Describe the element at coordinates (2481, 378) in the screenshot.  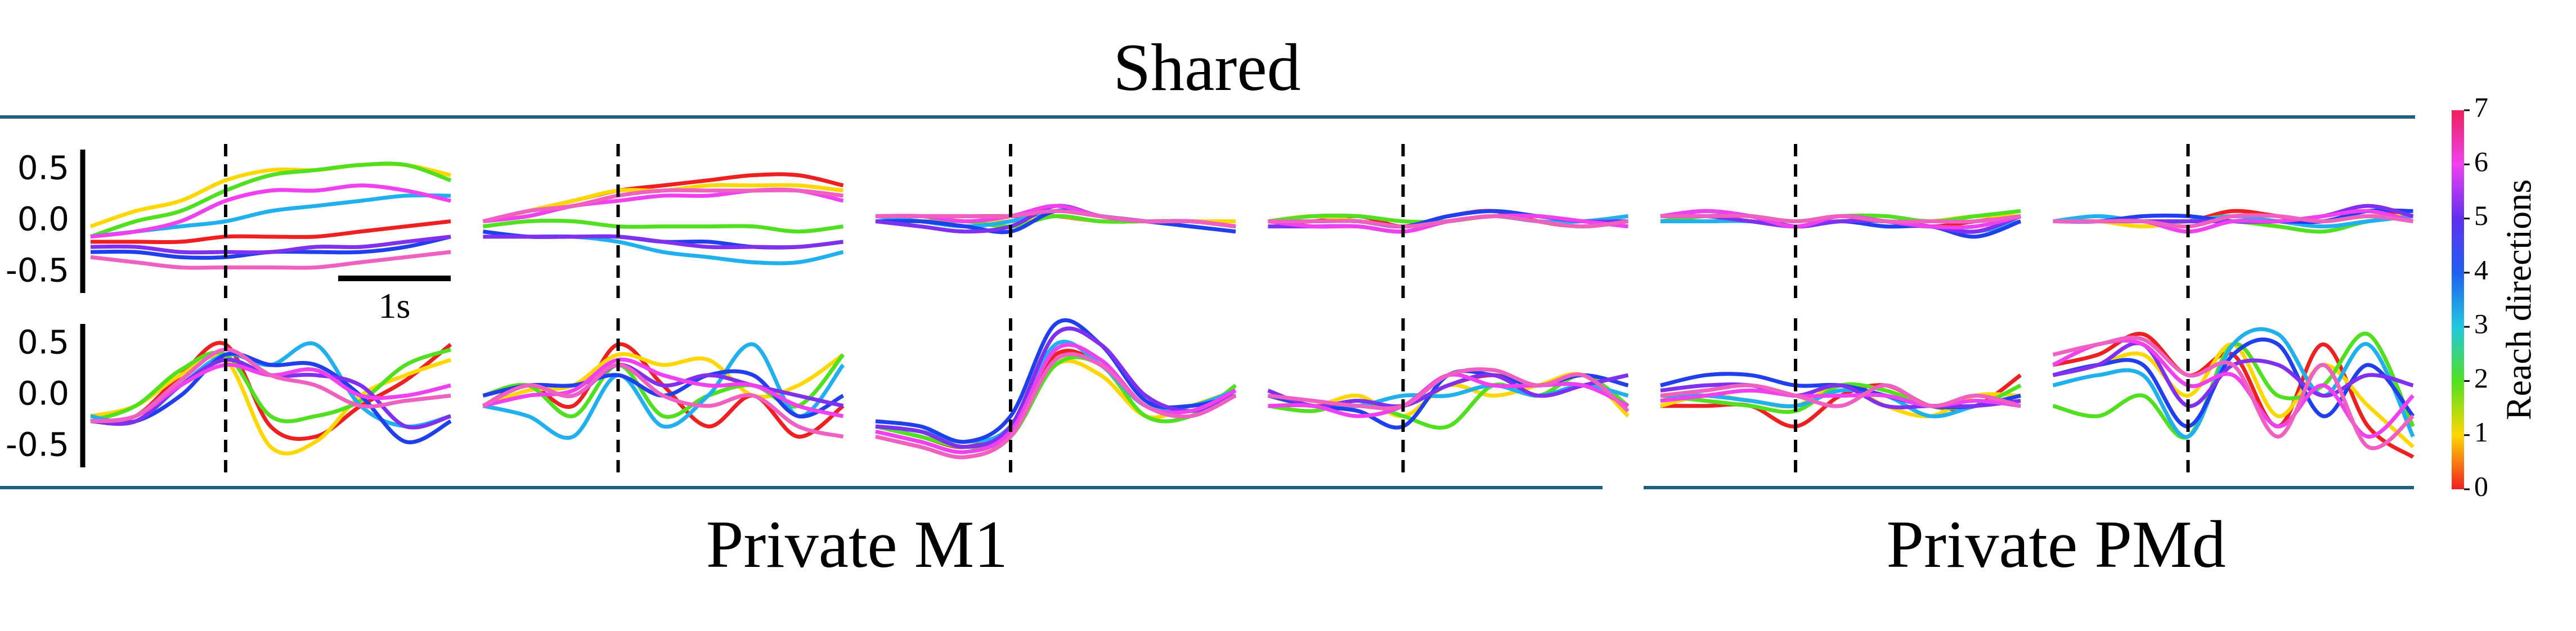
I see `colorbar-tick-label: 2` at that location.